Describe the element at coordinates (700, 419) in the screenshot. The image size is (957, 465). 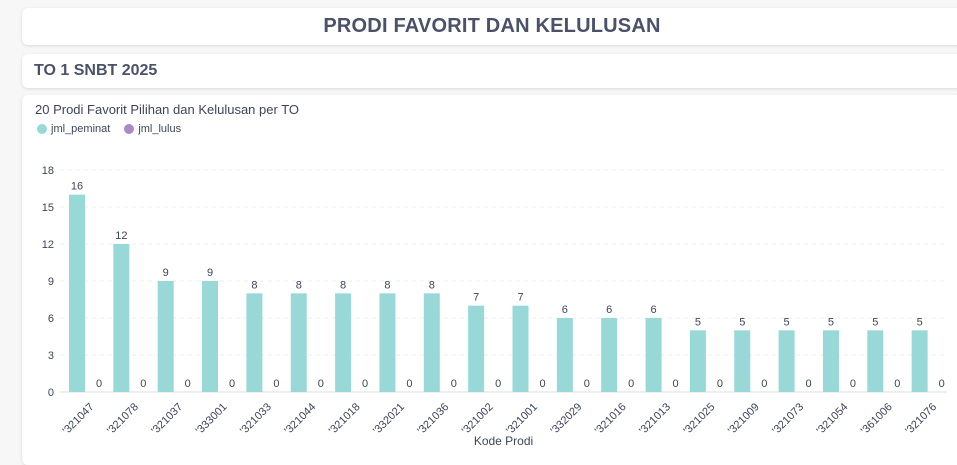
I see `x-tick-label: '321025` at that location.